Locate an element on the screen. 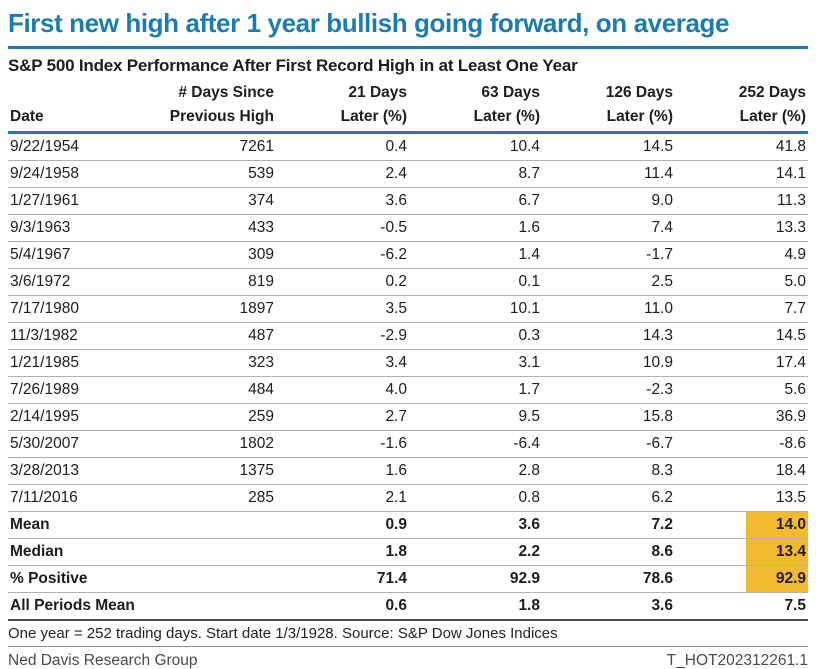 The width and height of the screenshot is (816, 669). date-cell: 9/22/1954 is located at coordinates (77, 146).